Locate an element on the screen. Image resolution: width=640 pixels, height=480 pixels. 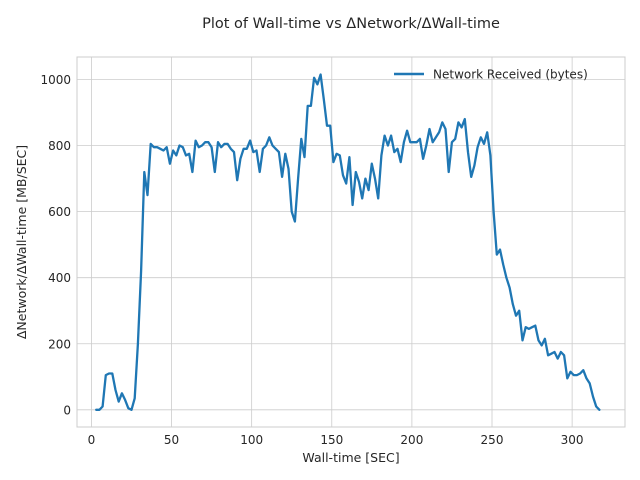
x-axis-ticks: 0 50 100 150 200 250 300 is located at coordinates (336, 440).